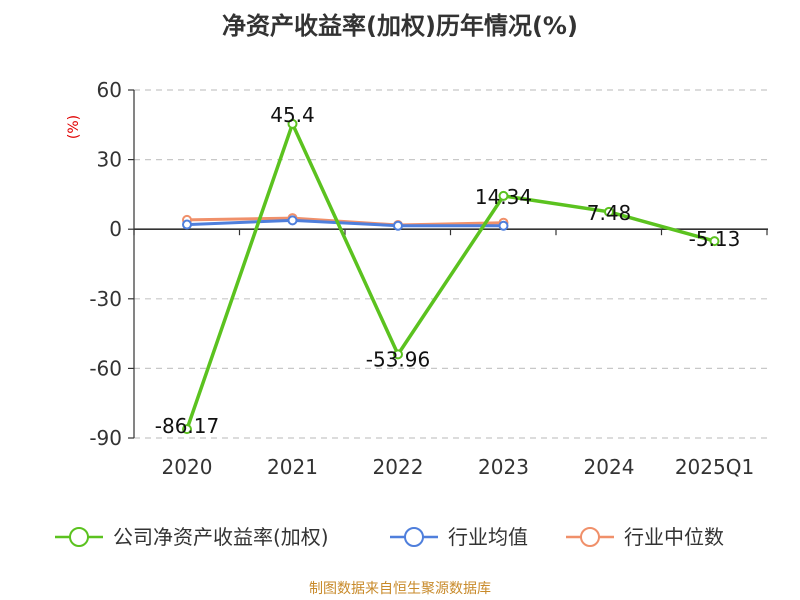 The height and width of the screenshot is (600, 800). I want to click on x-tick-label: 2021, so click(292, 467).